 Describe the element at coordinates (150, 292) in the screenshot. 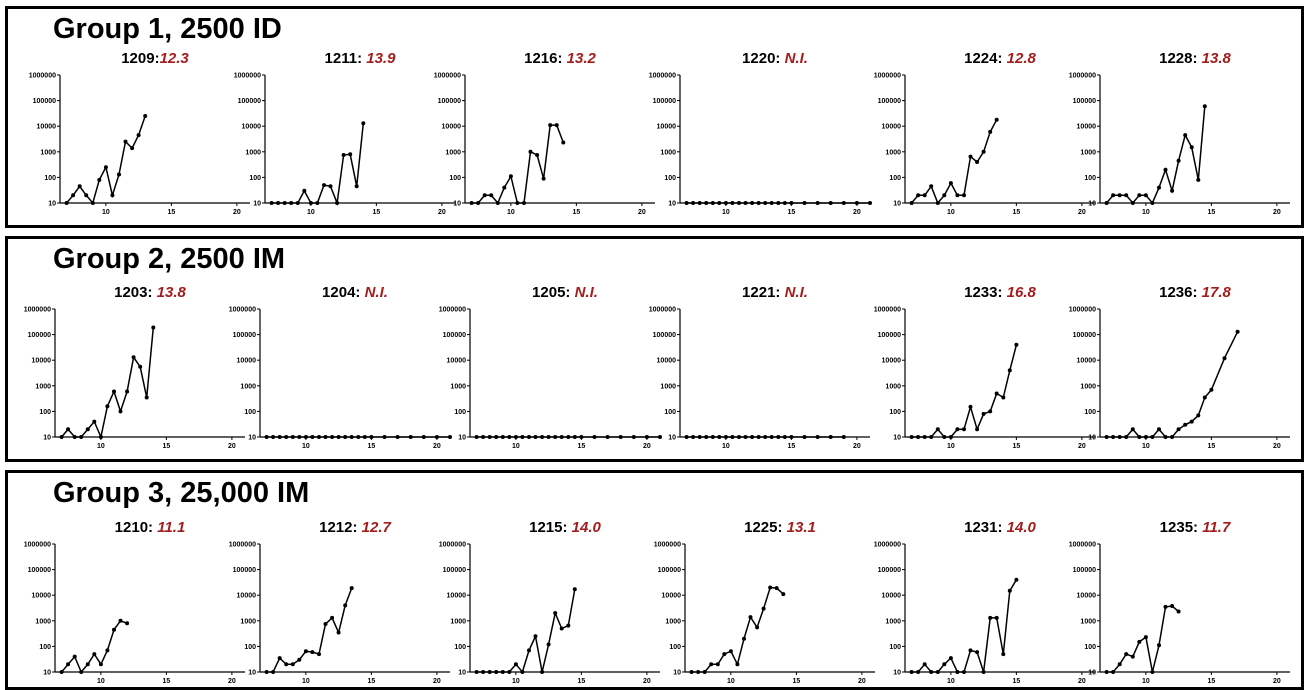

I see `subplot-title: 1203: 13.8` at that location.